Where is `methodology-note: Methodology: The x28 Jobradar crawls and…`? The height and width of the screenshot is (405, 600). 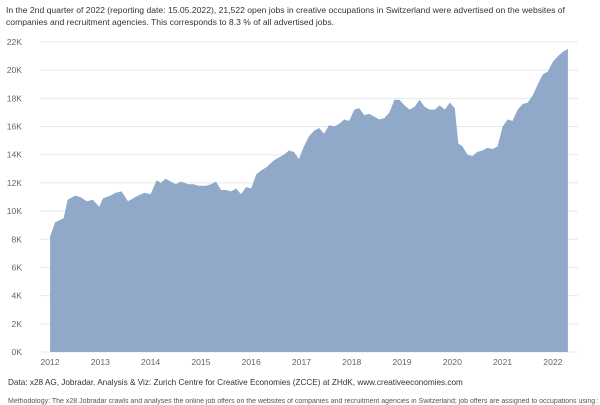 methodology-note: Methodology: The x28 Jobradar crawls and… is located at coordinates (303, 401).